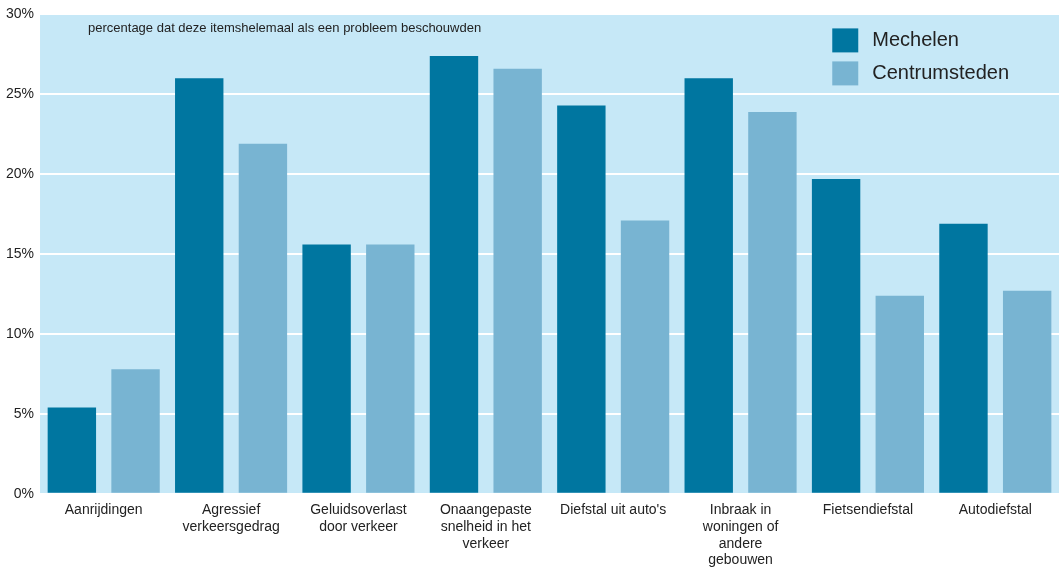 This screenshot has height=577, width=1059. Describe the element at coordinates (103, 509) in the screenshot. I see `x-tick-label: Aanrijdingen` at that location.